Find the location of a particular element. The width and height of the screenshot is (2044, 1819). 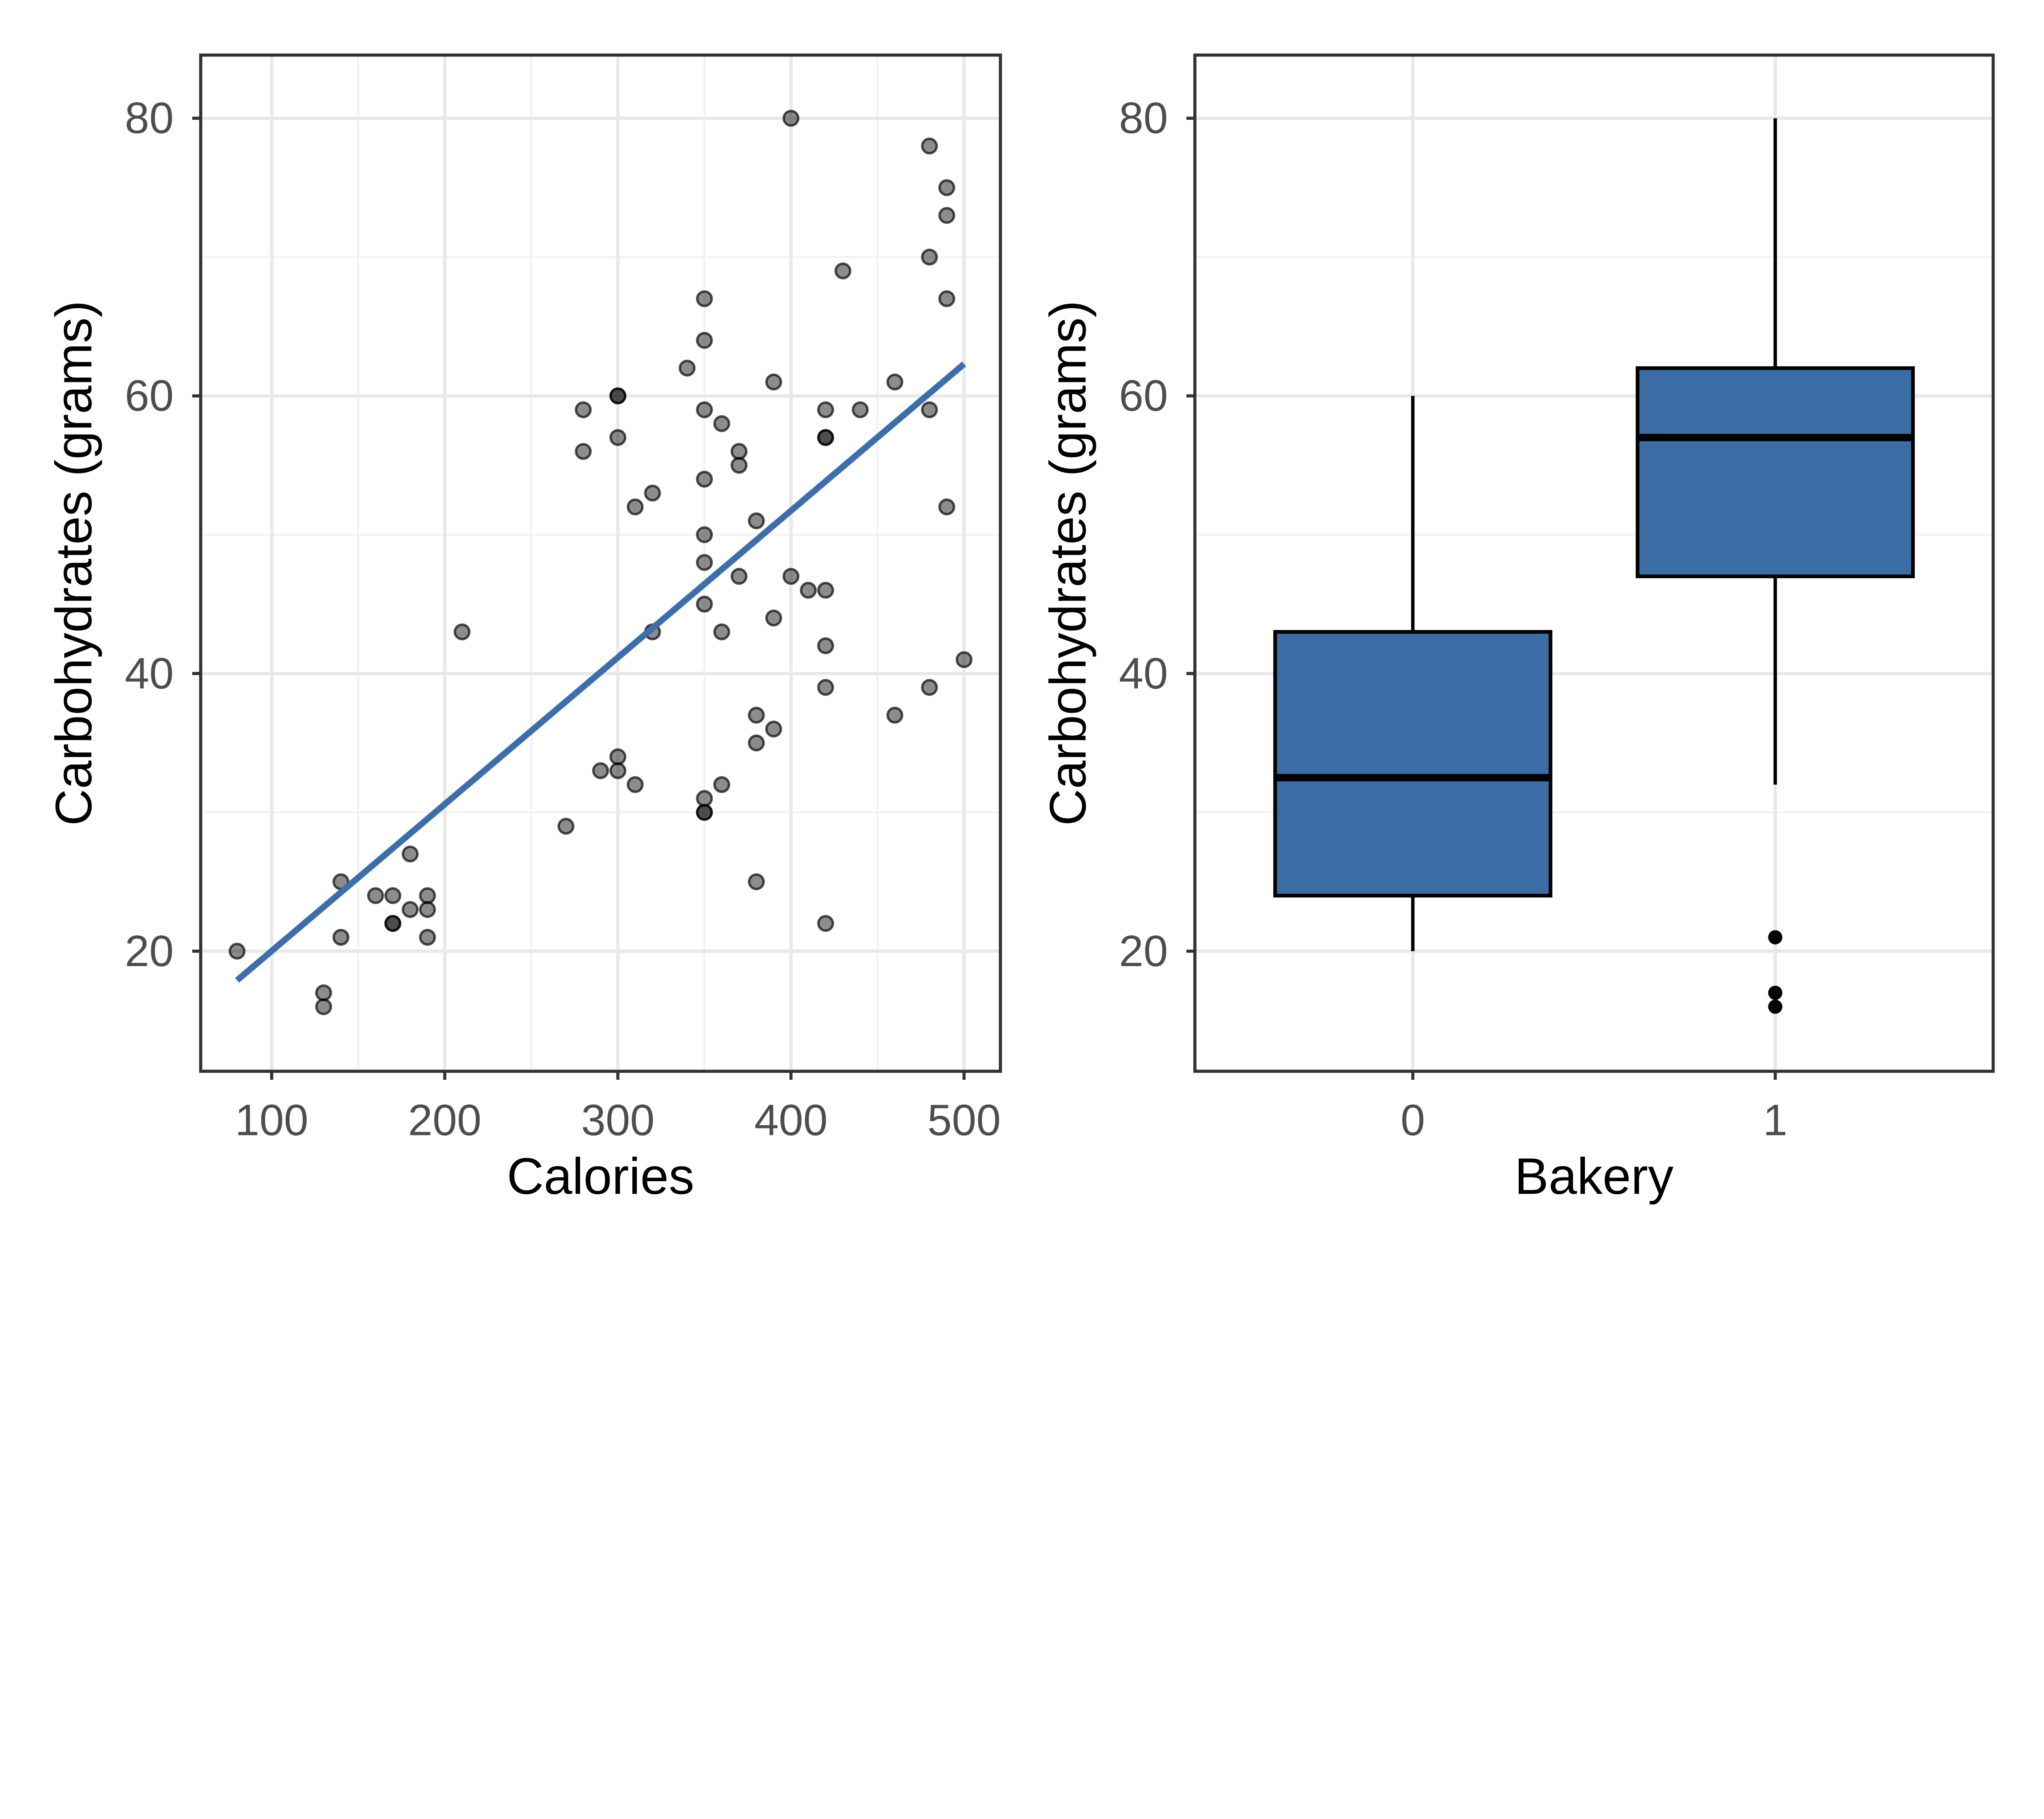

x-tick-label: 100 is located at coordinates (272, 1119).